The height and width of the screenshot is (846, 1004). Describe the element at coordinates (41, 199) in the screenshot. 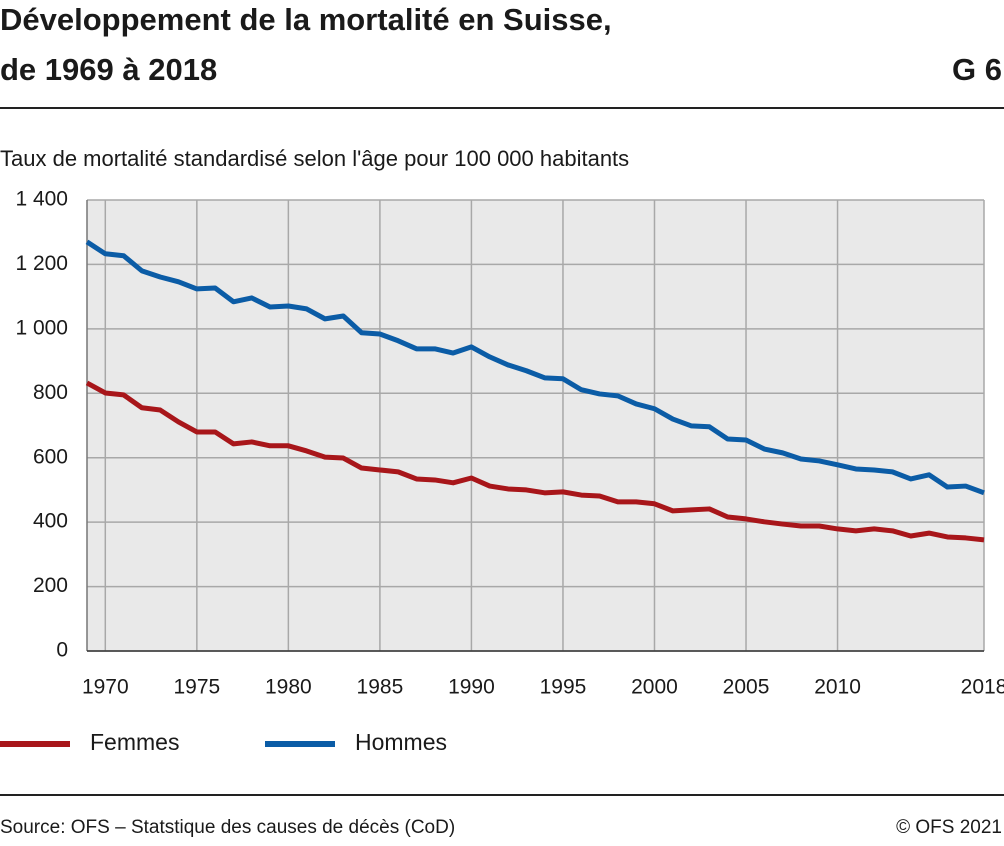

I see `y-tick-label: 1 400` at that location.